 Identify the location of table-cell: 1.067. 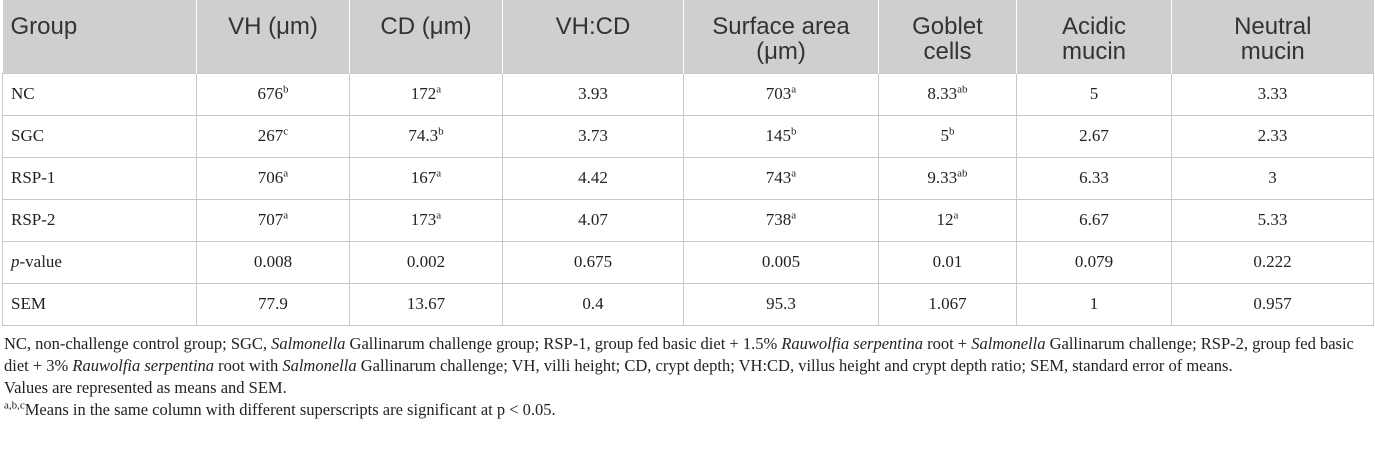
(947, 304).